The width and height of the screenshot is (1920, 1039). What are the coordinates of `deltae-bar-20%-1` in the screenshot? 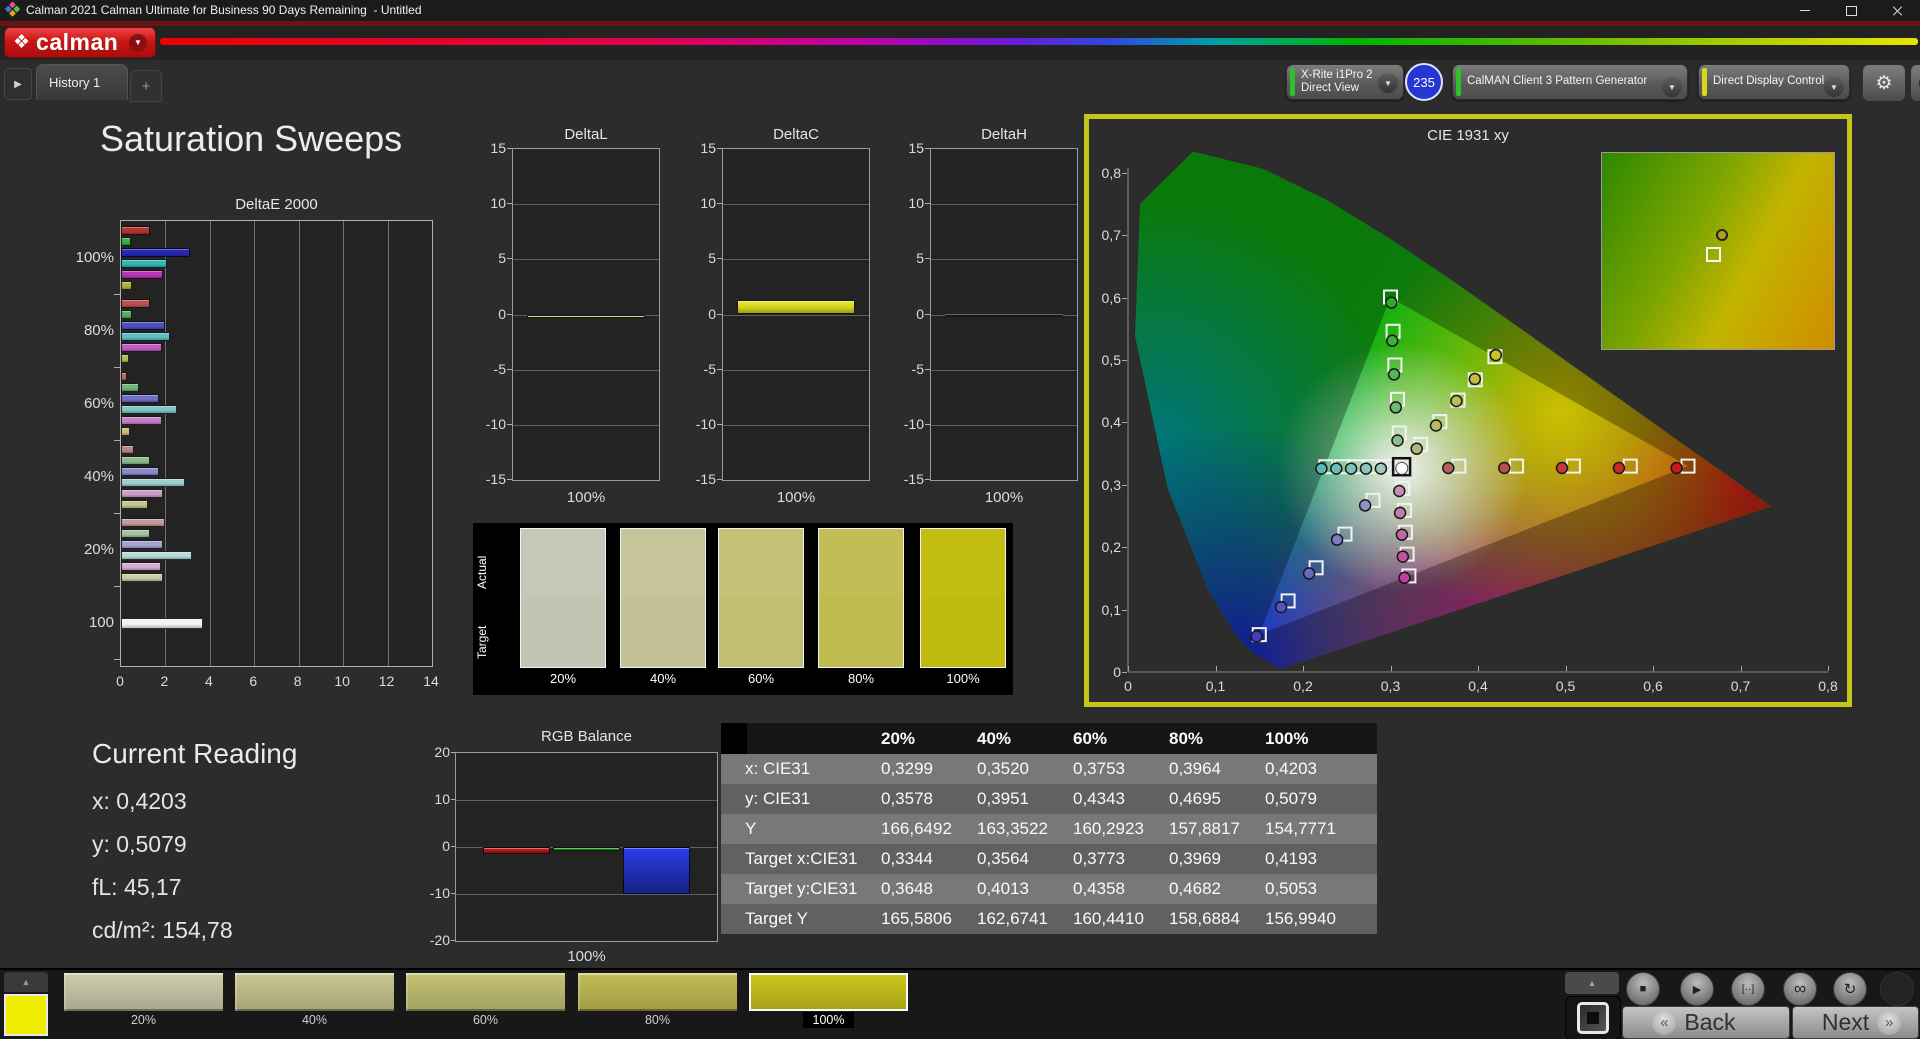 It's located at (135, 533).